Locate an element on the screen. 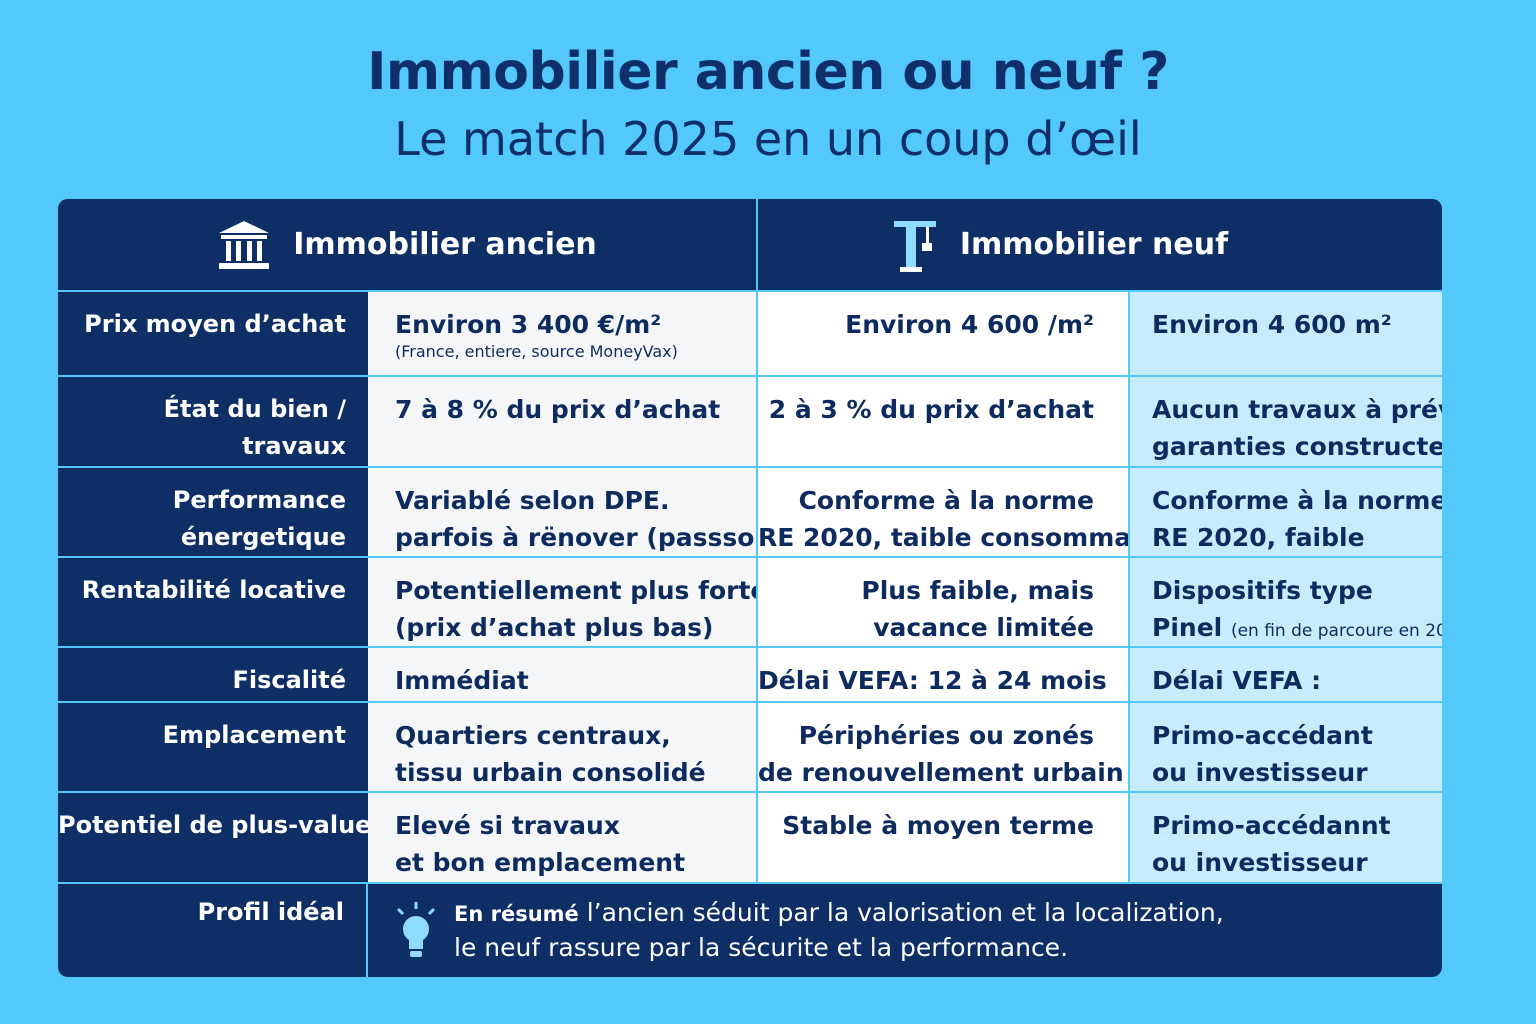 Image resolution: width=1536 pixels, height=1024 pixels. cell-text: Plus faible, mais is located at coordinates (977, 590).